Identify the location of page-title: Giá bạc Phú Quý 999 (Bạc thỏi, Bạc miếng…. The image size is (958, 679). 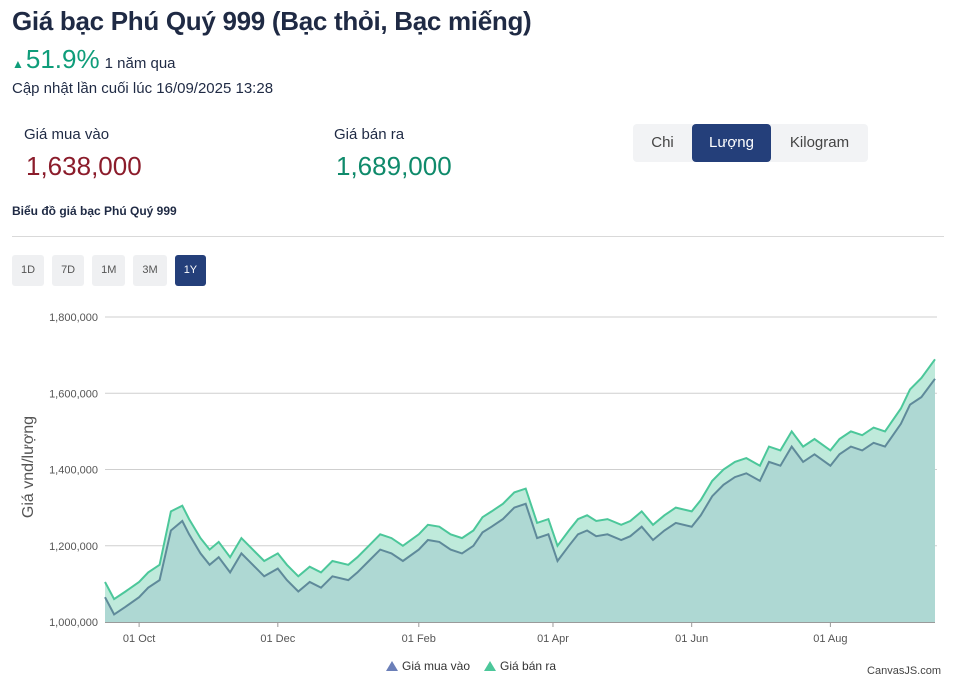
(272, 21).